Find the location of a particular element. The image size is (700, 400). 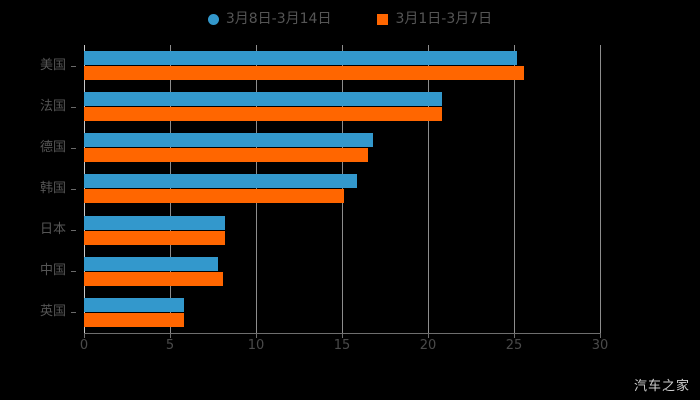

y-axis-tick-法国 is located at coordinates (73, 107).